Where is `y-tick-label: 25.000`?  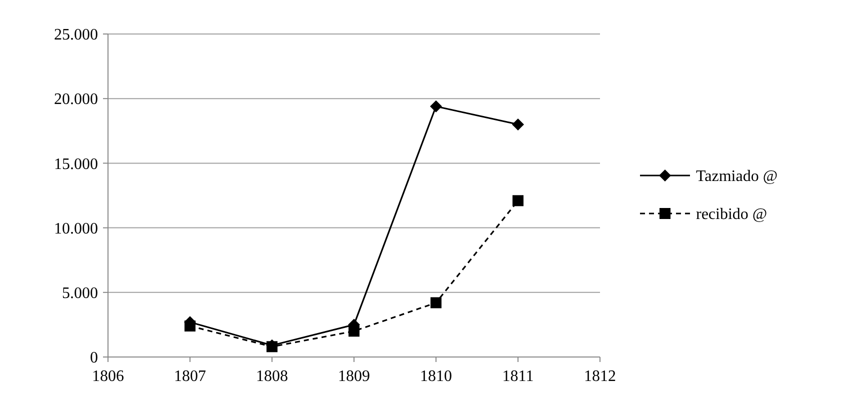 y-tick-label: 25.000 is located at coordinates (76, 35).